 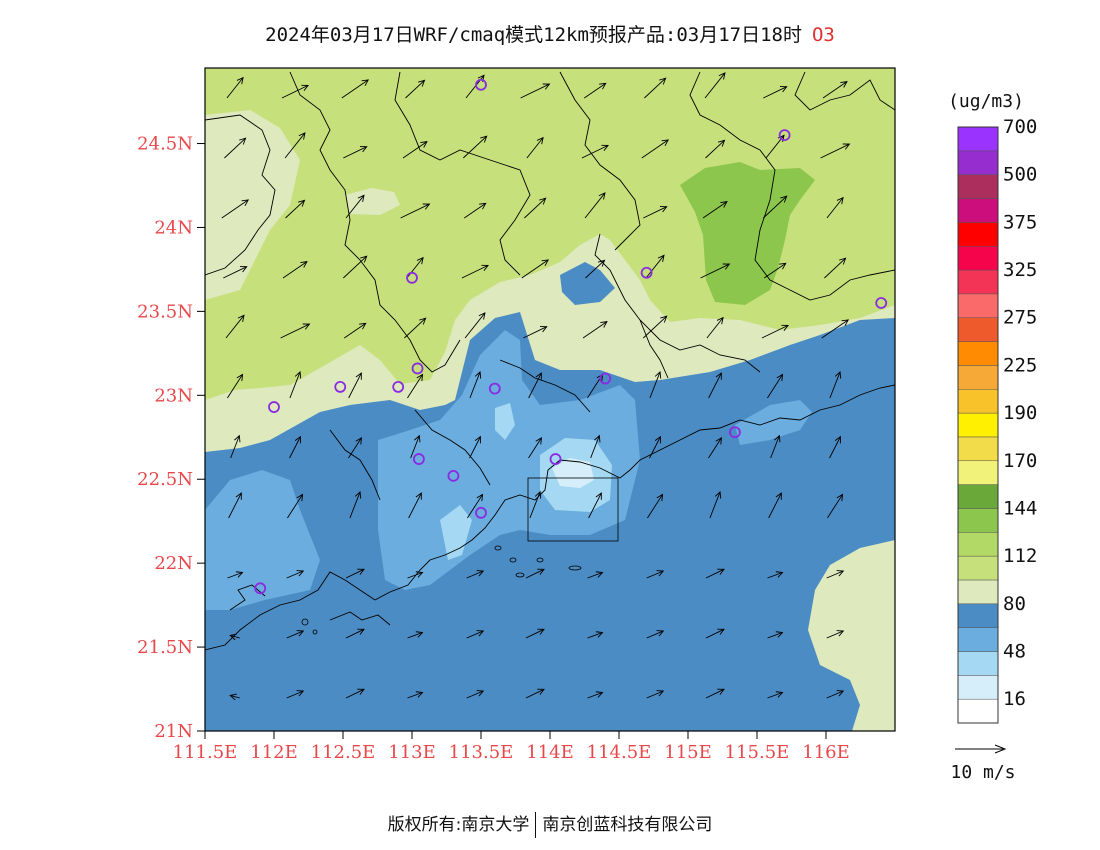 What do you see at coordinates (982, 772) in the screenshot?
I see `wind-reference-label: 10 m/s` at bounding box center [982, 772].